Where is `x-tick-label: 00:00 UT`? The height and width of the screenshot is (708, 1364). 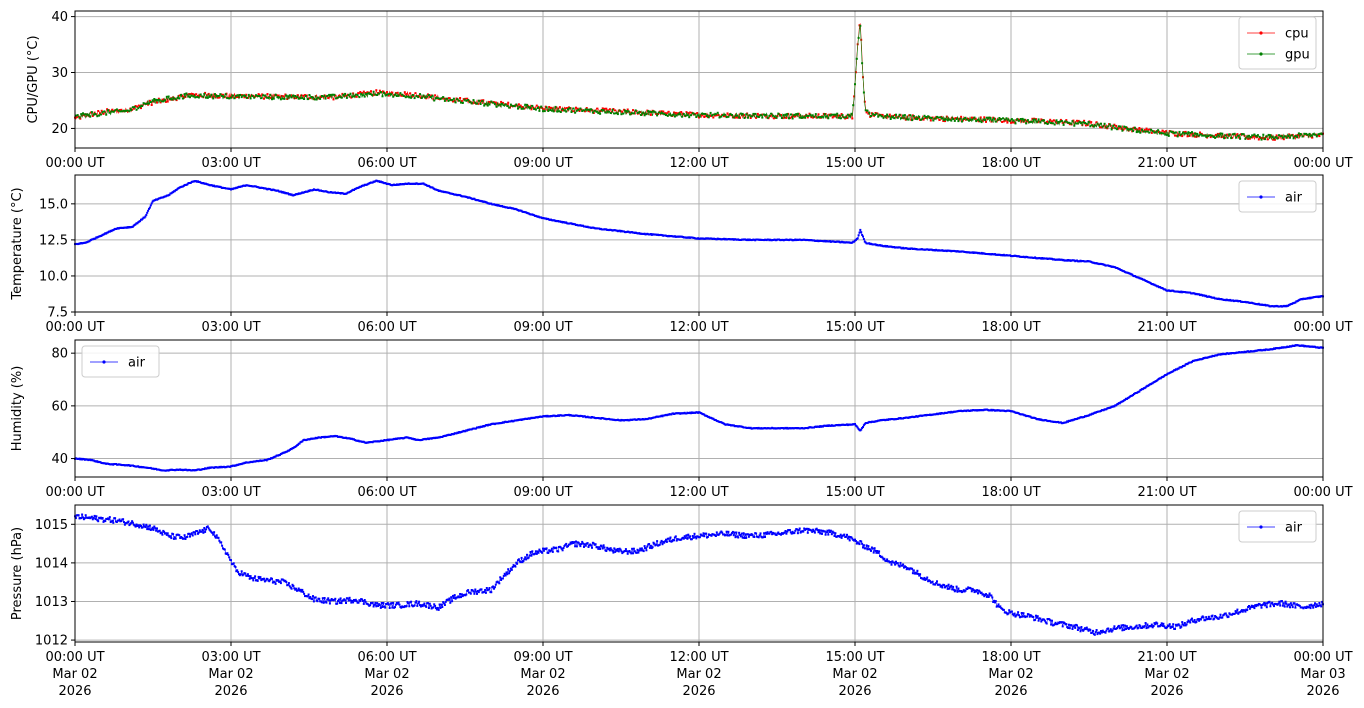
x-tick-label: 00:00 UT is located at coordinates (74, 492).